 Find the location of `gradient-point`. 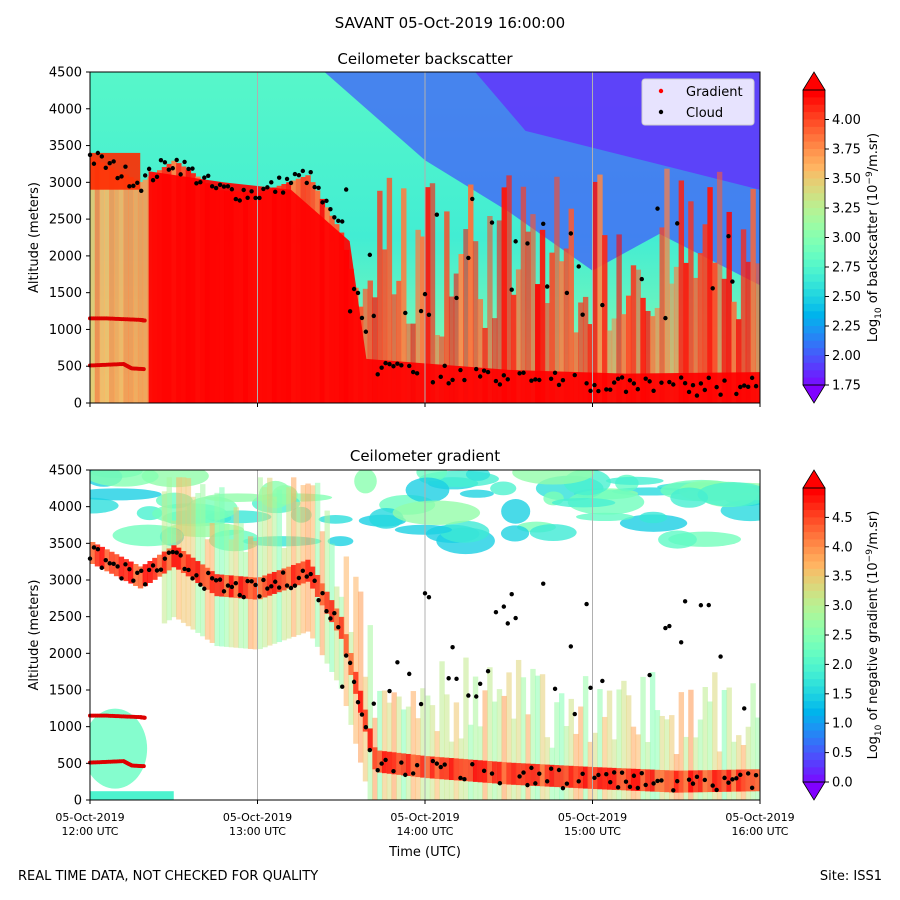

gradient-point is located at coordinates (143, 369).